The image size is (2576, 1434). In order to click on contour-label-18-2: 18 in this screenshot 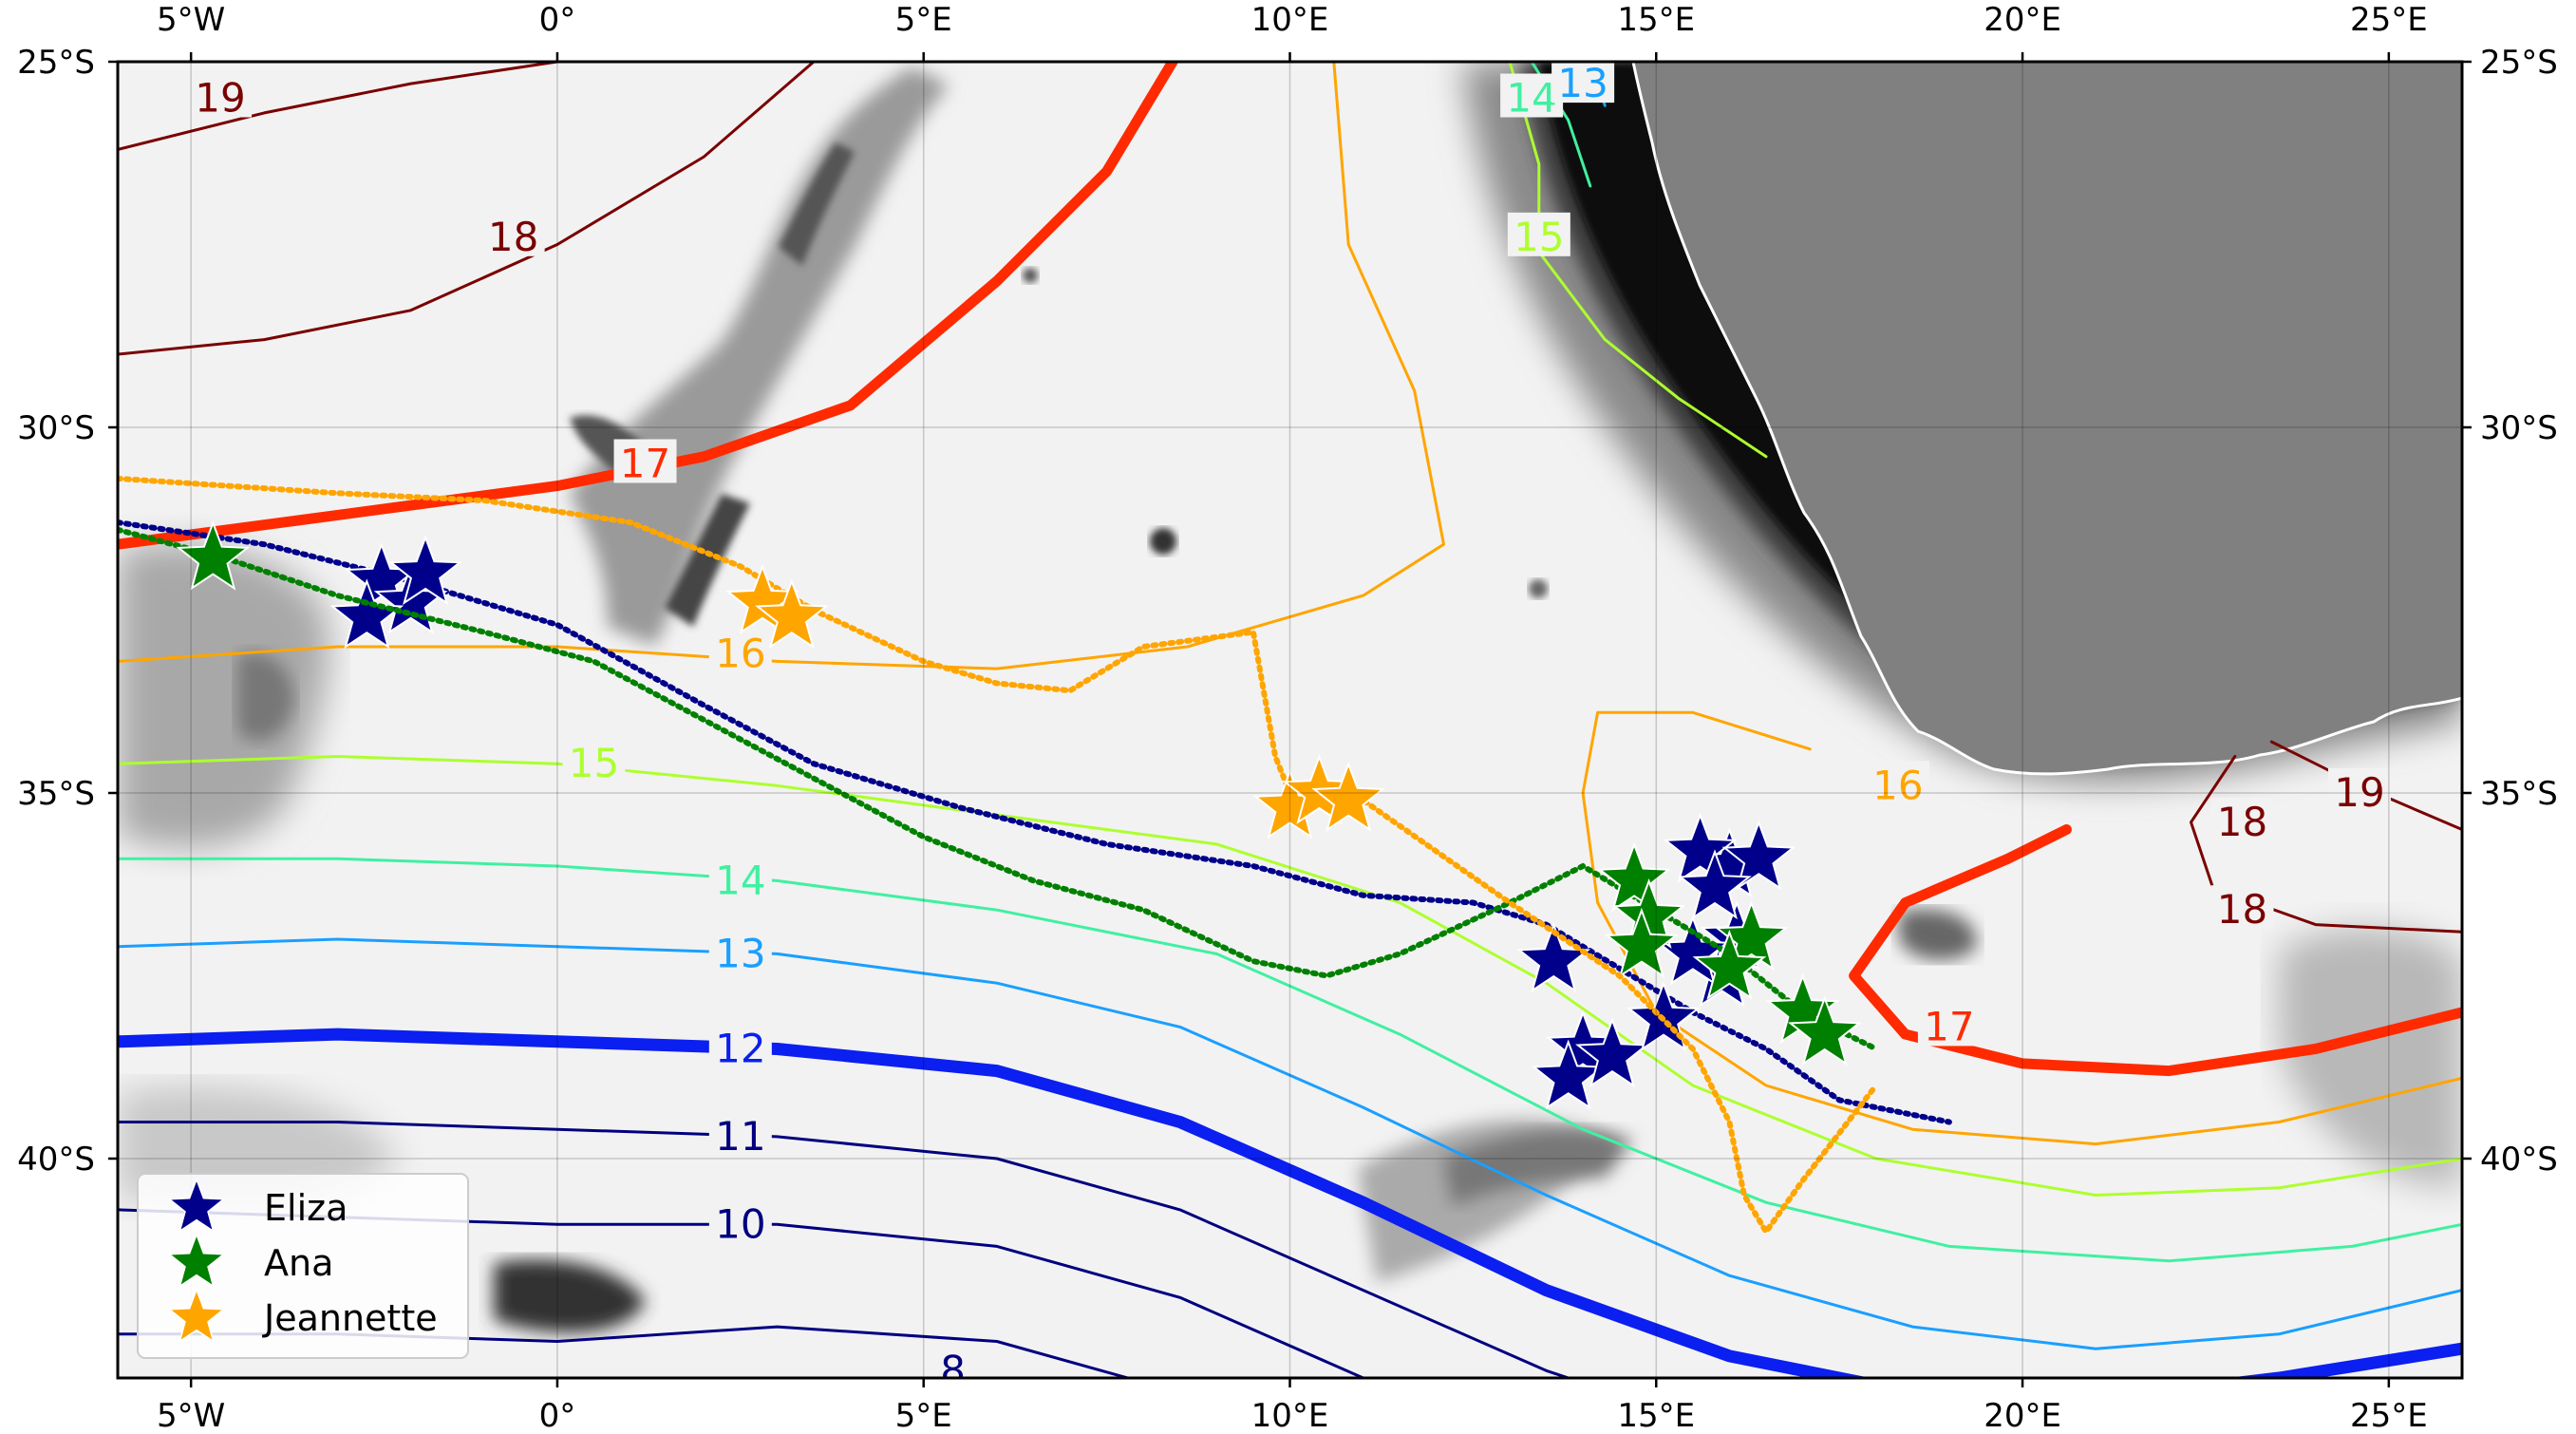, I will do `click(2242, 910)`.